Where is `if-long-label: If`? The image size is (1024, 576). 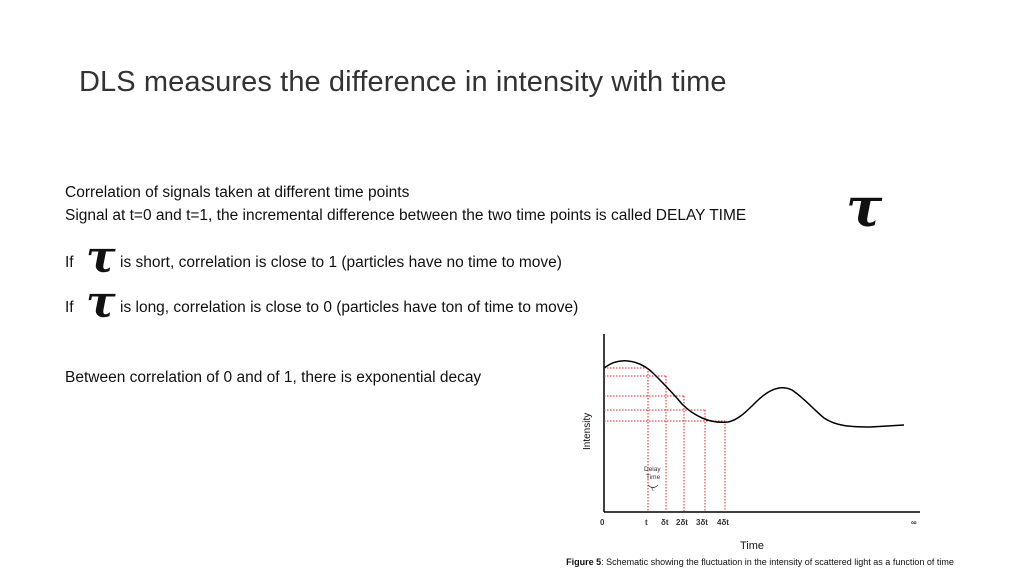
if-long-label: If is located at coordinates (69, 307).